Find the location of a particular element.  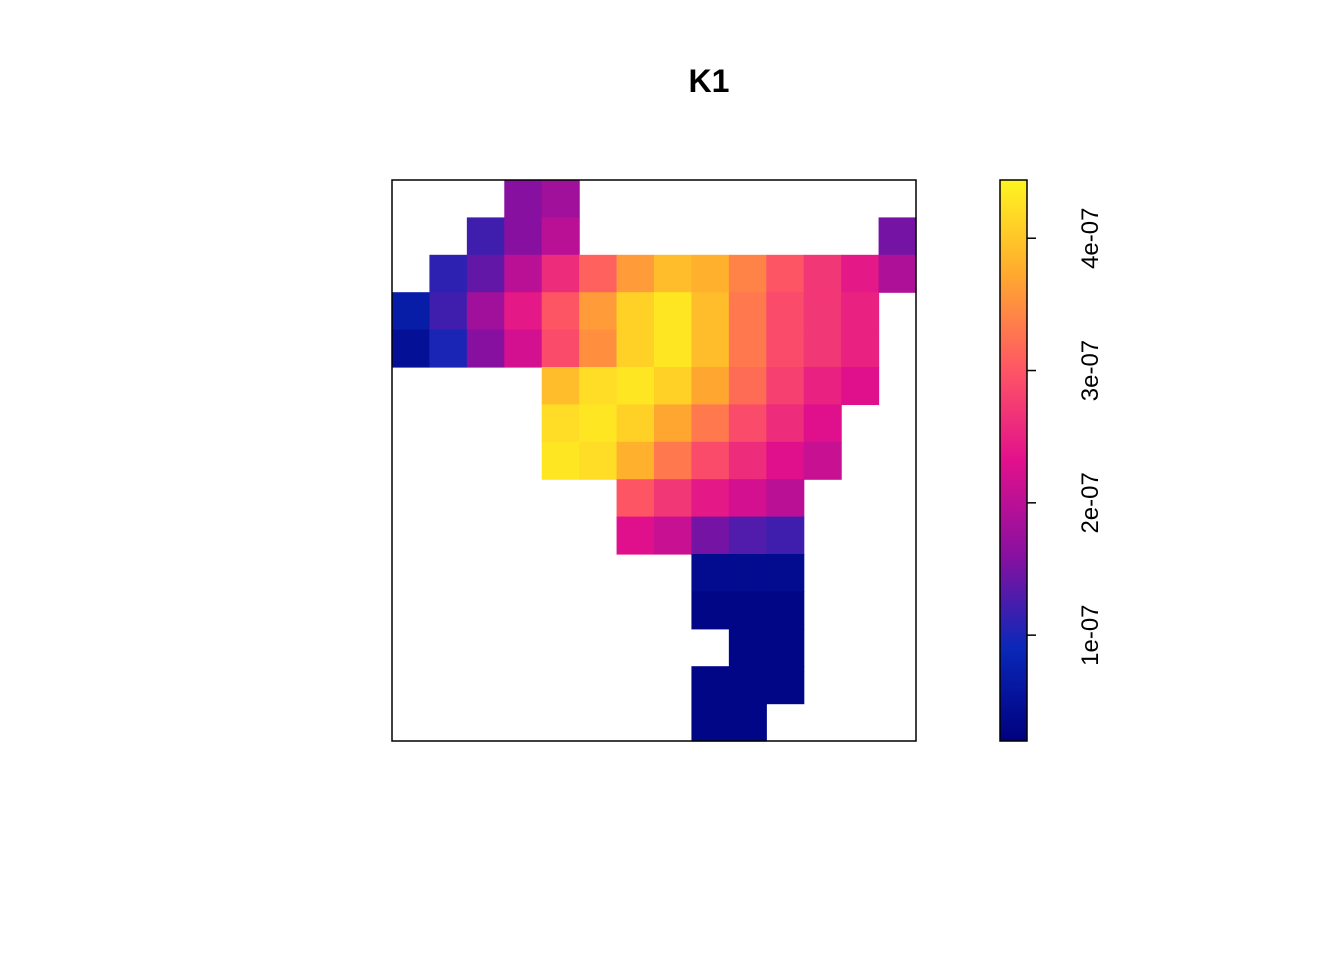

tick-label: 2e-07 is located at coordinates (1090, 502).